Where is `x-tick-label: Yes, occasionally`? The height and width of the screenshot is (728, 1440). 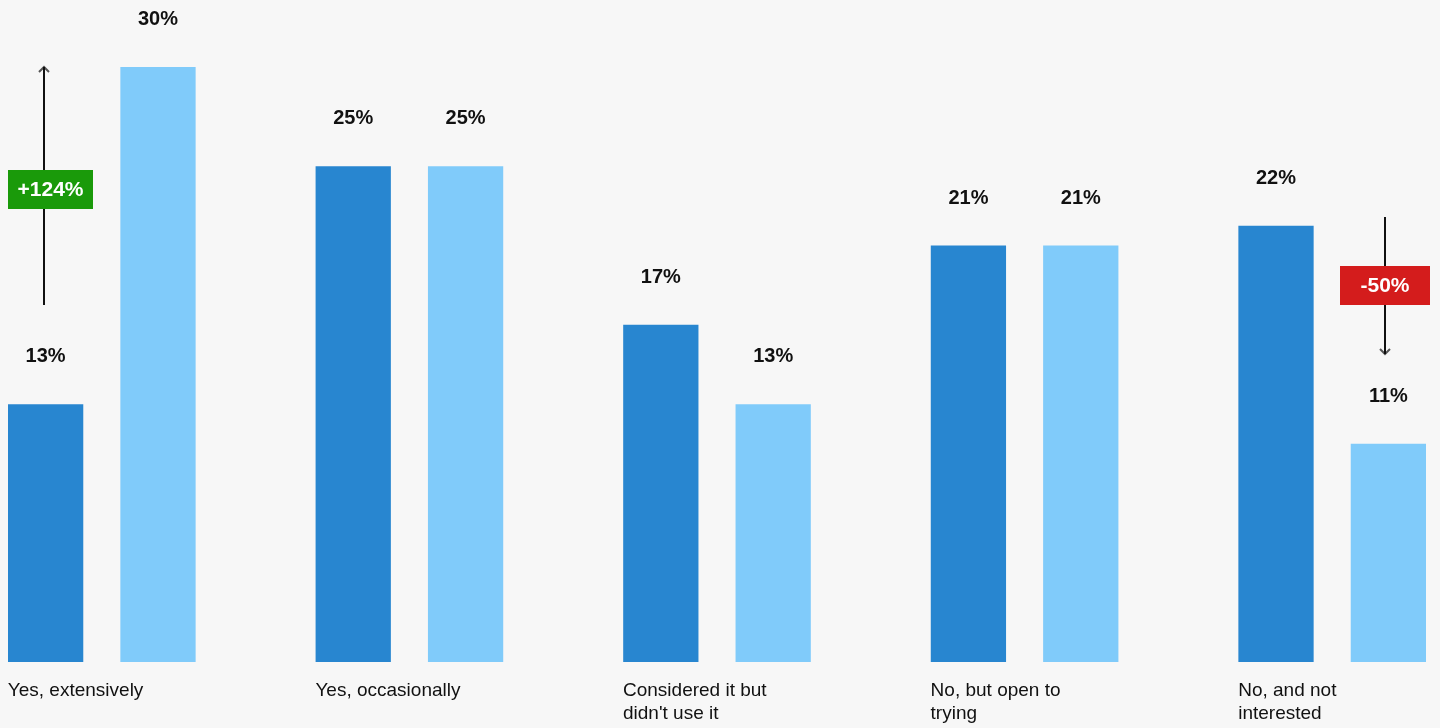 x-tick-label: Yes, occasionally is located at coordinates (388, 689).